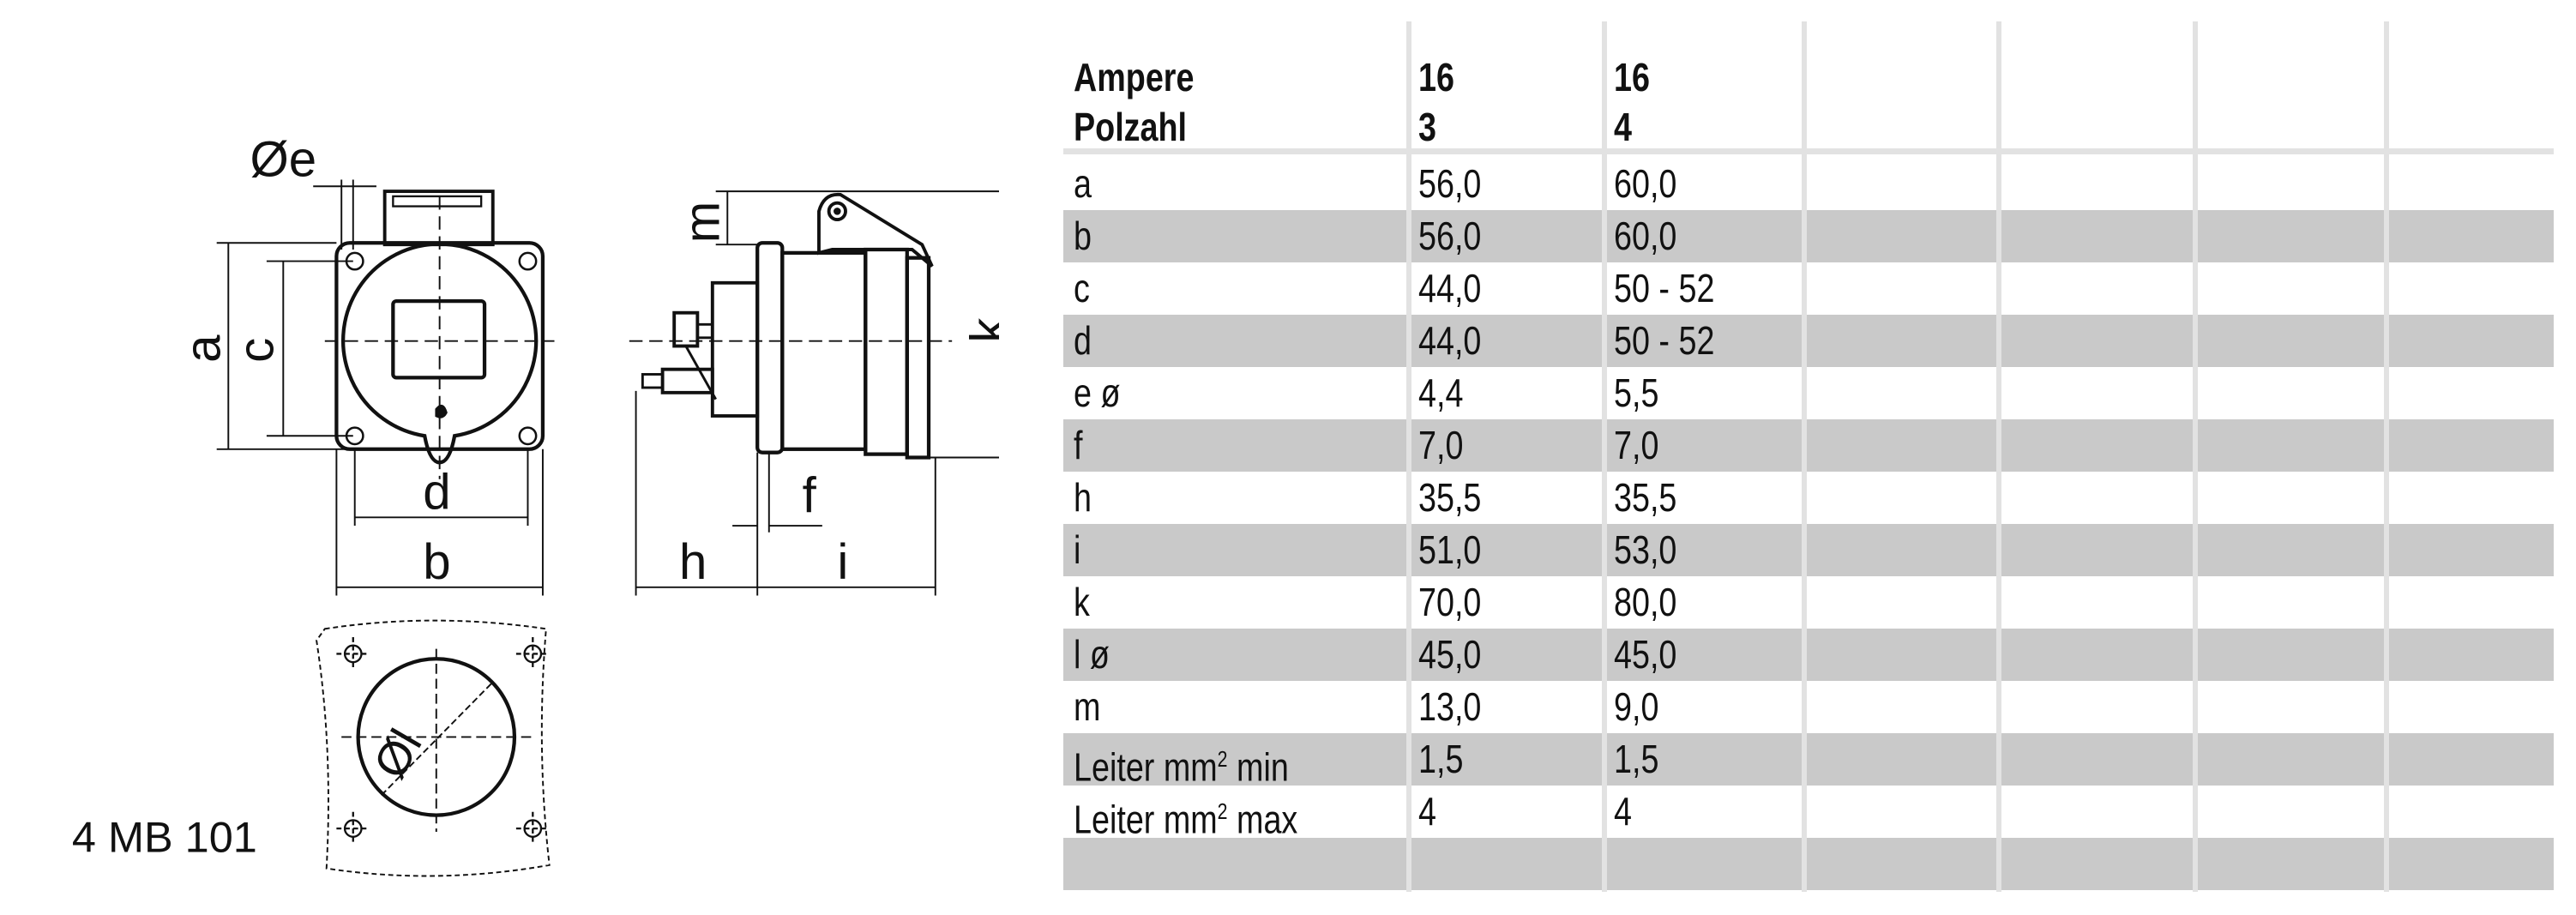 The image size is (2576, 915). Describe the element at coordinates (204, 348) in the screenshot. I see `dim-label-a: a` at that location.